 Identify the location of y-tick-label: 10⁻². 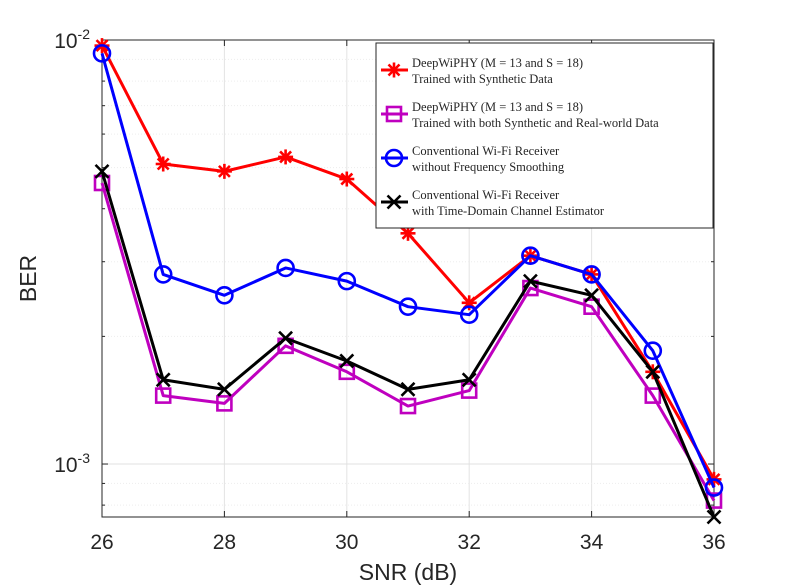
(72, 39).